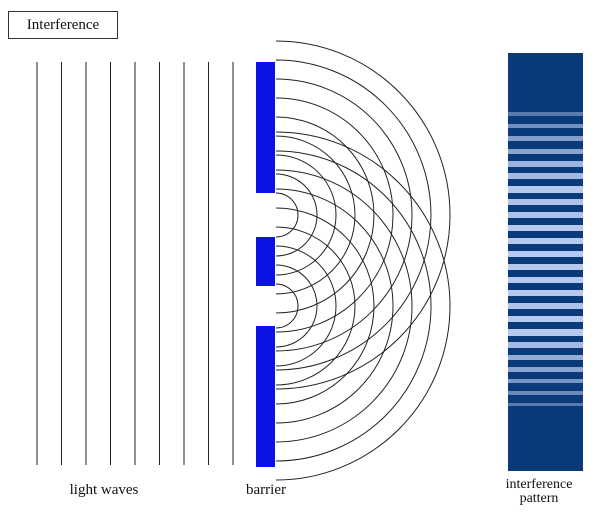 This screenshot has width=593, height=513. Describe the element at coordinates (539, 498) in the screenshot. I see `interference-pattern-label-line2: pattern` at that location.